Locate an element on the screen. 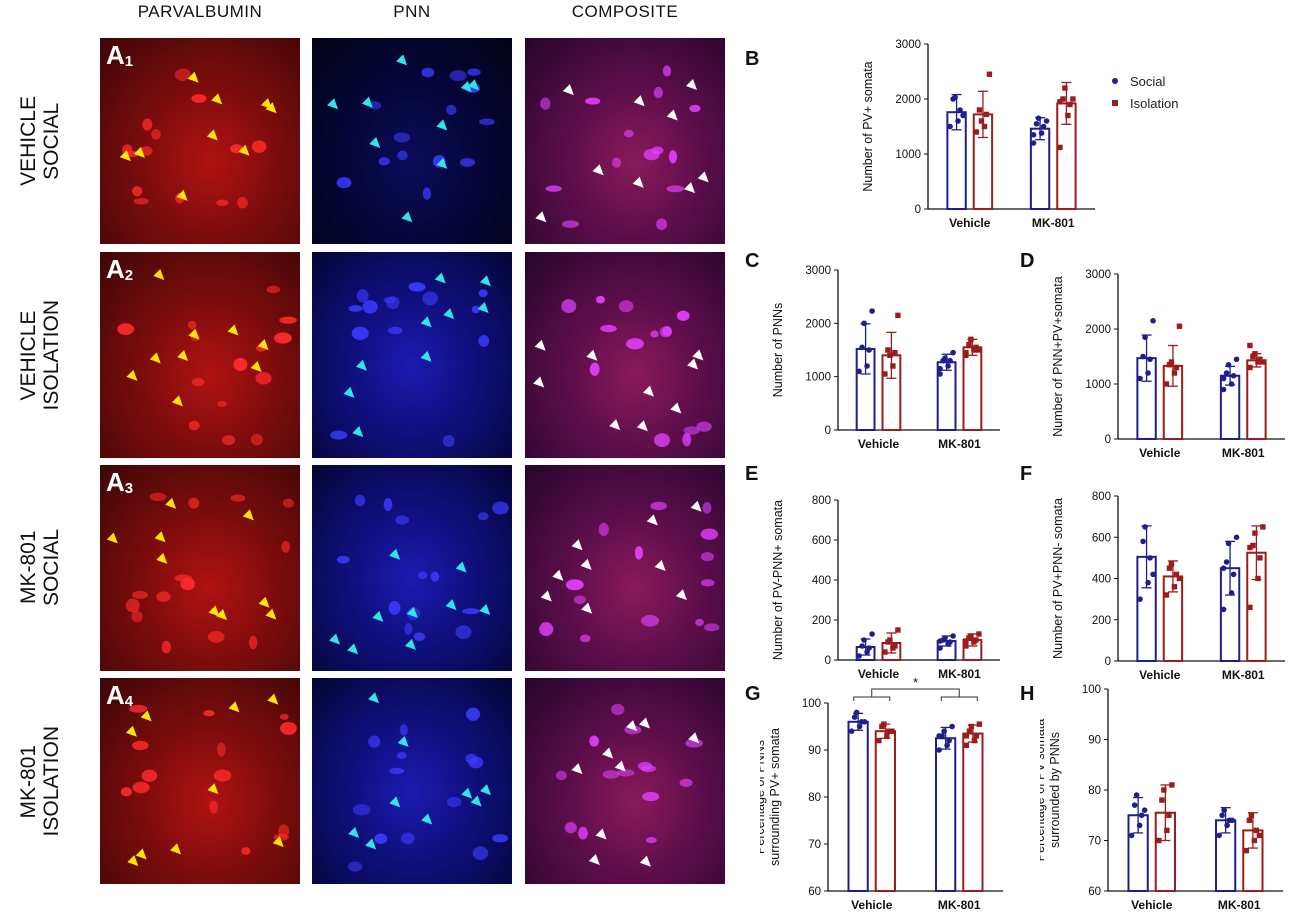 The height and width of the screenshot is (917, 1300). x-tick-label: MK-801 is located at coordinates (1243, 453).